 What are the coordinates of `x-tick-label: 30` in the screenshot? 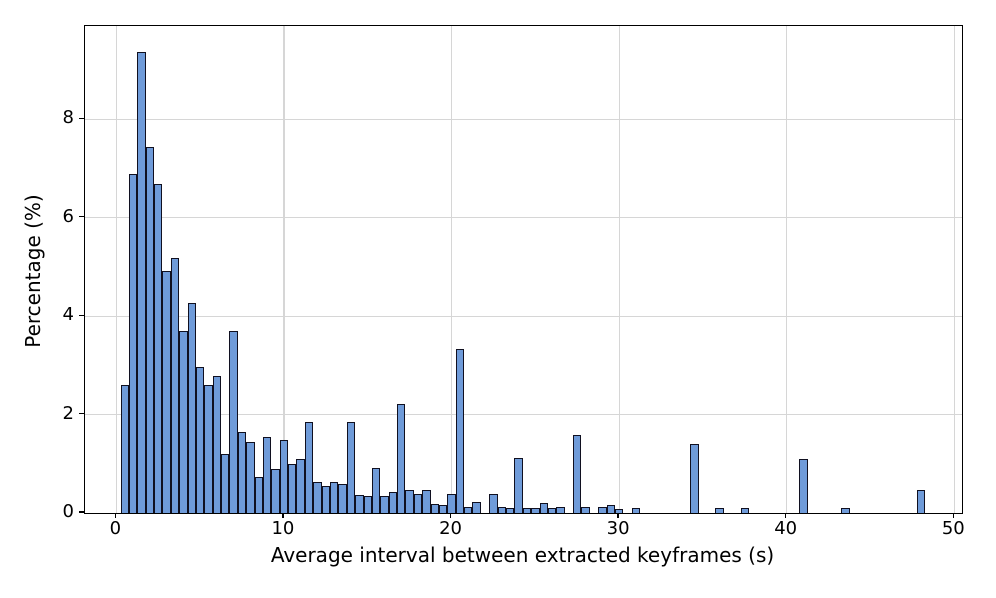 It's located at (618, 528).